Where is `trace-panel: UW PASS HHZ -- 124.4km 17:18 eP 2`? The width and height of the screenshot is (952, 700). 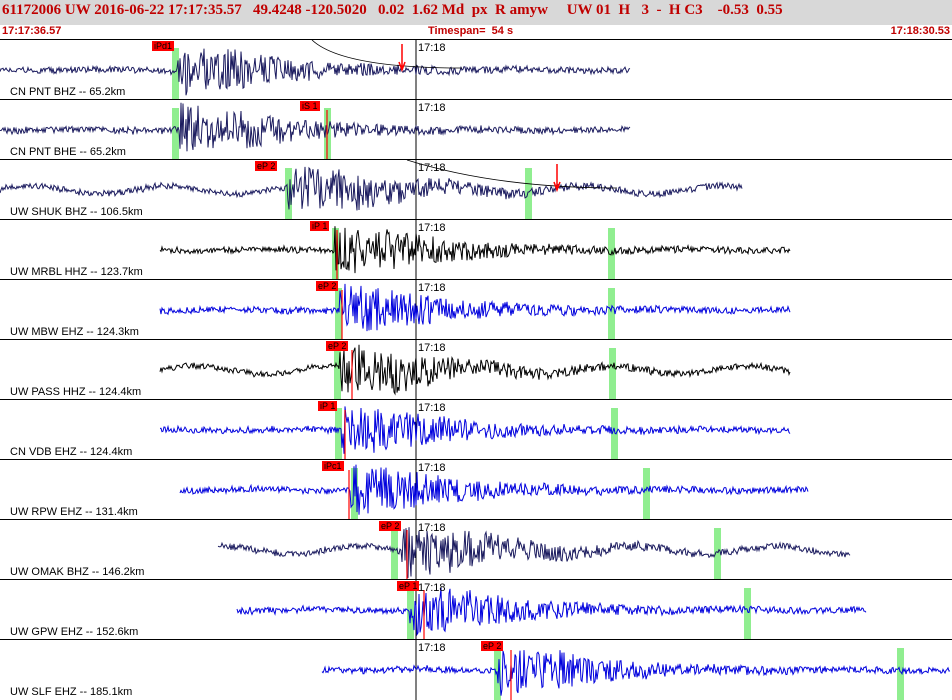
trace-panel: UW PASS HHZ -- 124.4km 17:18 eP 2 is located at coordinates (476, 369).